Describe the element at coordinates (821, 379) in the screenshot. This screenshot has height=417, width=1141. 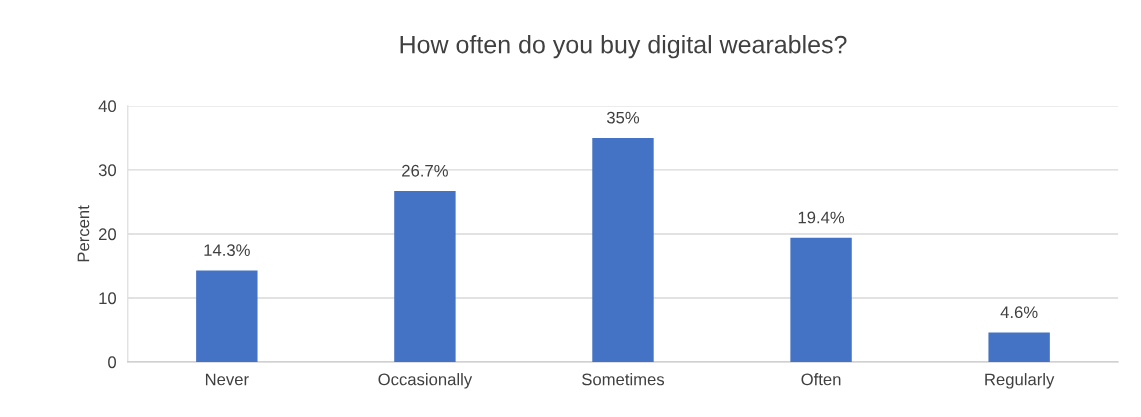
I see `x-tick-label: Often` at that location.